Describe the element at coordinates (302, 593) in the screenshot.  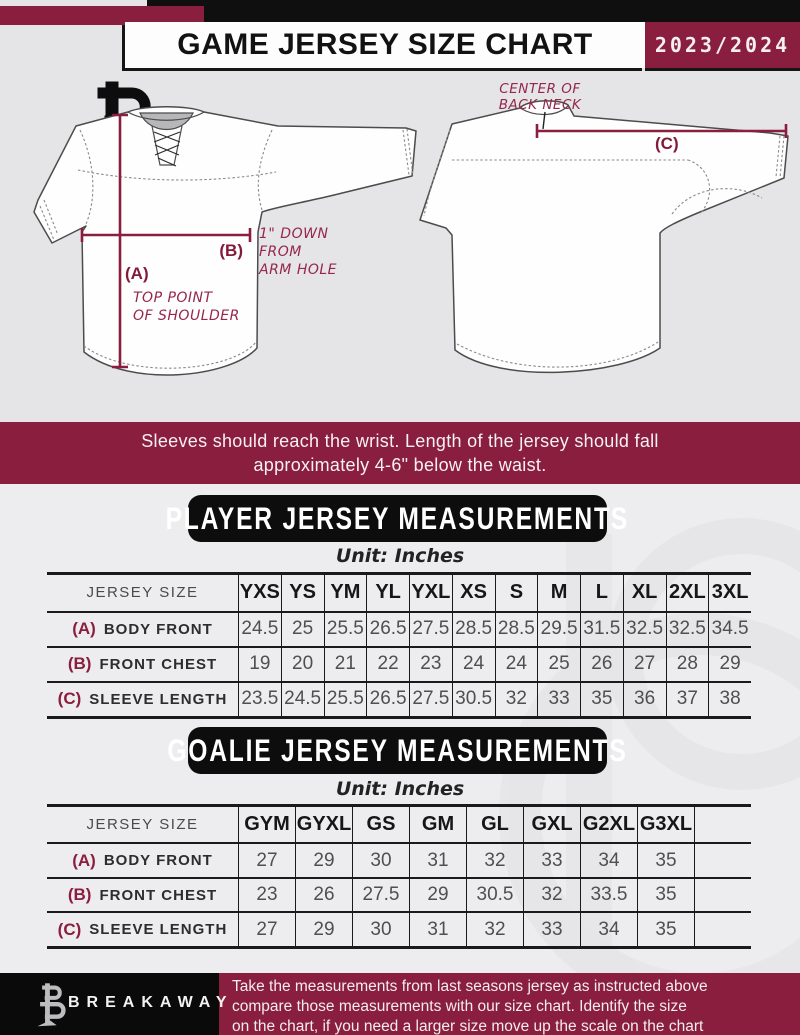
I see `size-column-header: YS` at that location.